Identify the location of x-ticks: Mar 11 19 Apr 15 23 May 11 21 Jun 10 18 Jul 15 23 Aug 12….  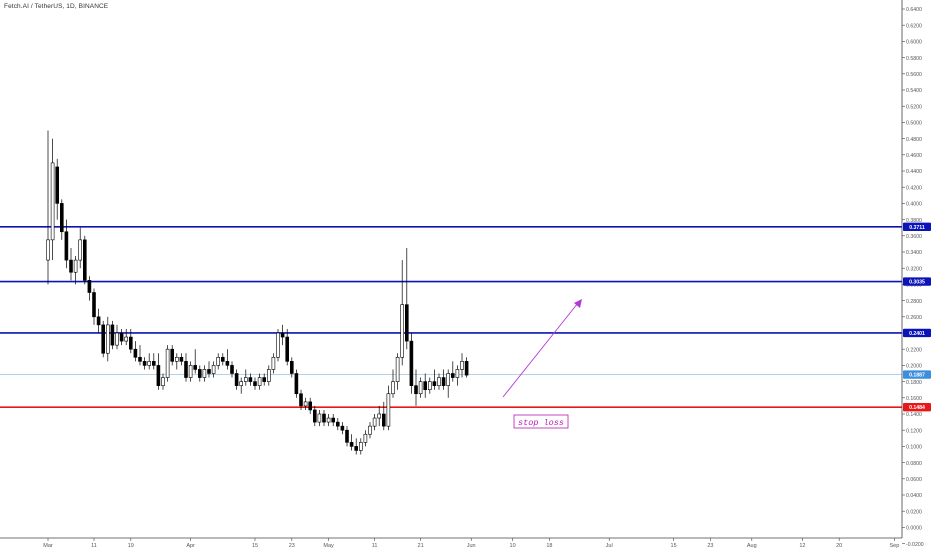
(471, 543).